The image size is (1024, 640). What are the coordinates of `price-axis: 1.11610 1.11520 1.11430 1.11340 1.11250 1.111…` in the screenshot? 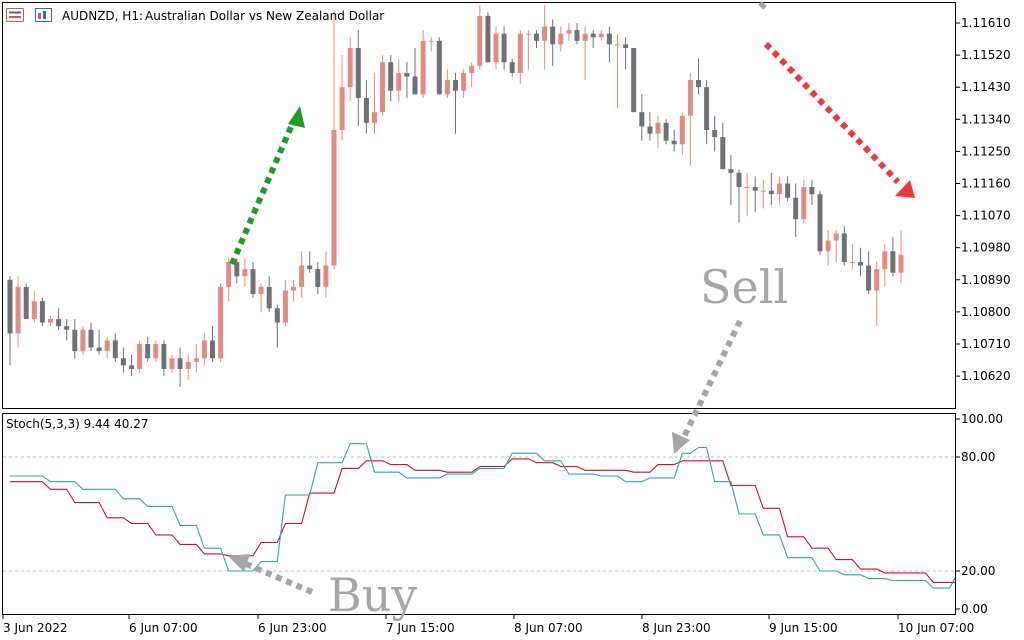 It's located at (983, 199).